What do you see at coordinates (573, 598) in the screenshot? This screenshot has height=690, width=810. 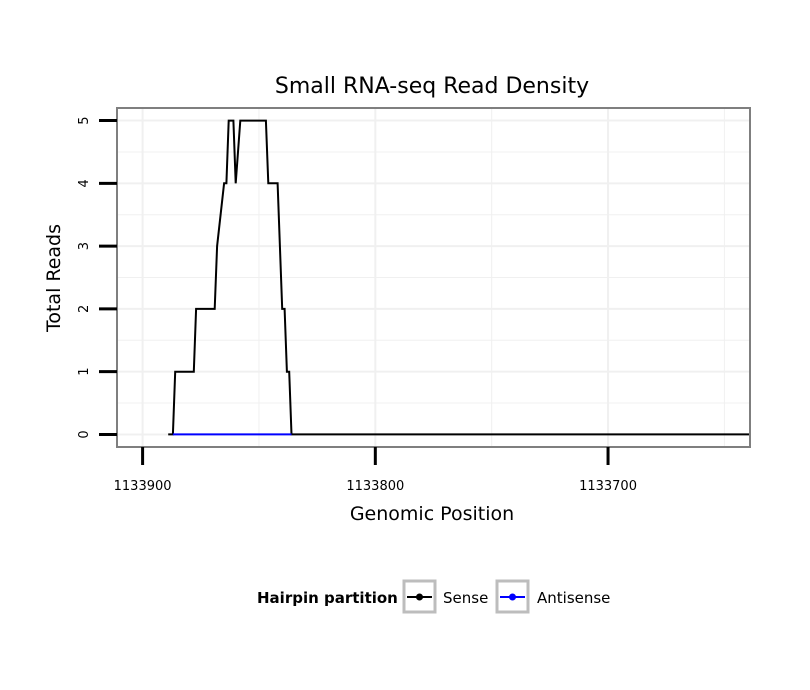 I see `legend-label-antisense: Antisense` at bounding box center [573, 598].